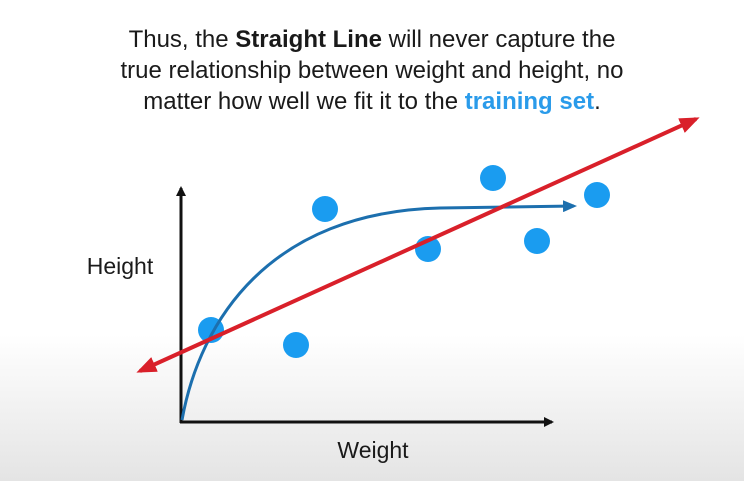 This screenshot has height=481, width=744. I want to click on caption-text: matter how well we fit it to the, so click(304, 101).